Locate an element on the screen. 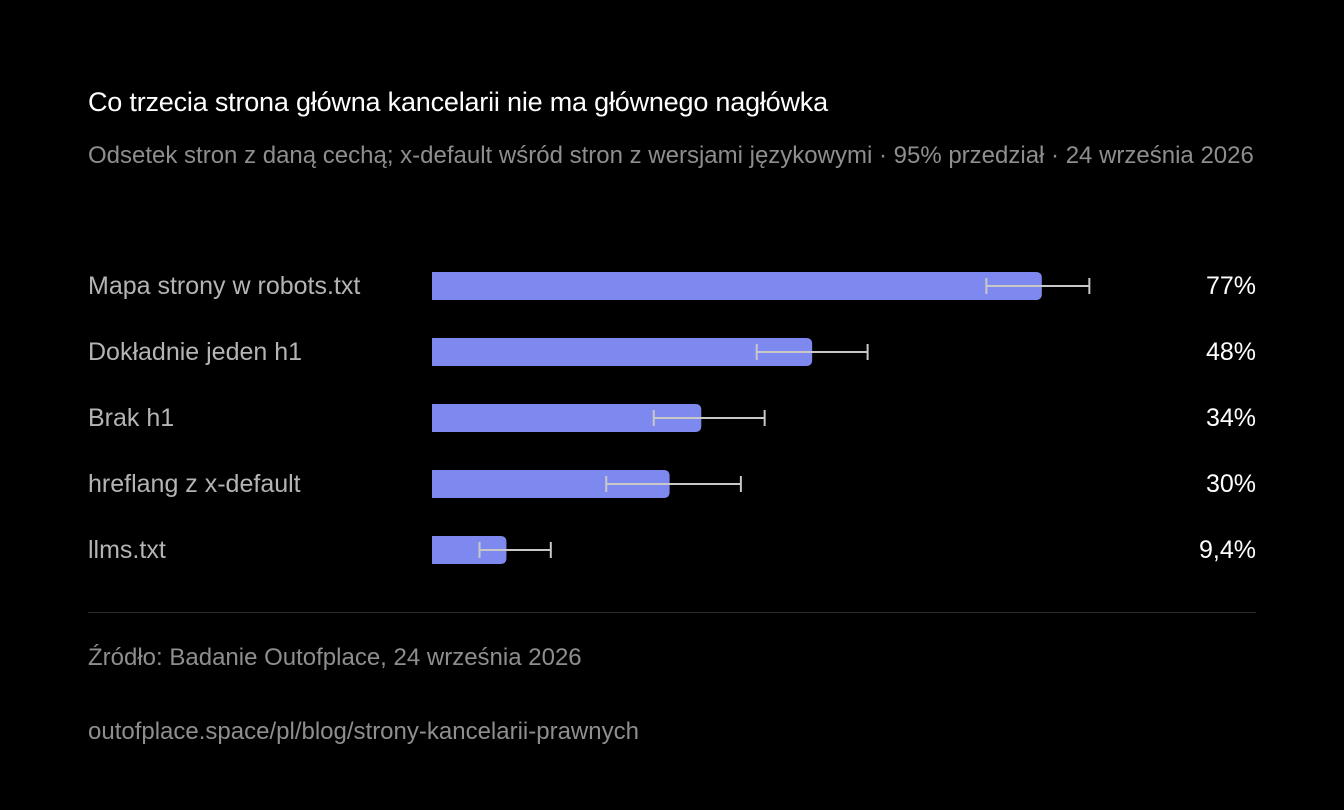 This screenshot has width=1344, height=810. category-label: hreflang z x-default is located at coordinates (194, 484).